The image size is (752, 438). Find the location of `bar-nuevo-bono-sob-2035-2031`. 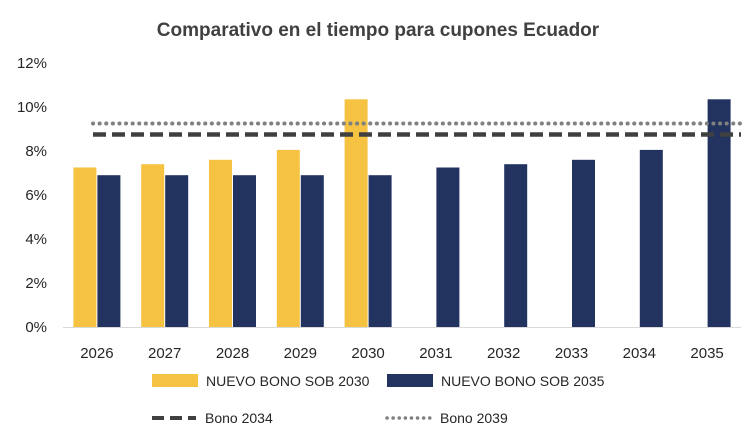

bar-nuevo-bono-sob-2035-2031 is located at coordinates (448, 247).